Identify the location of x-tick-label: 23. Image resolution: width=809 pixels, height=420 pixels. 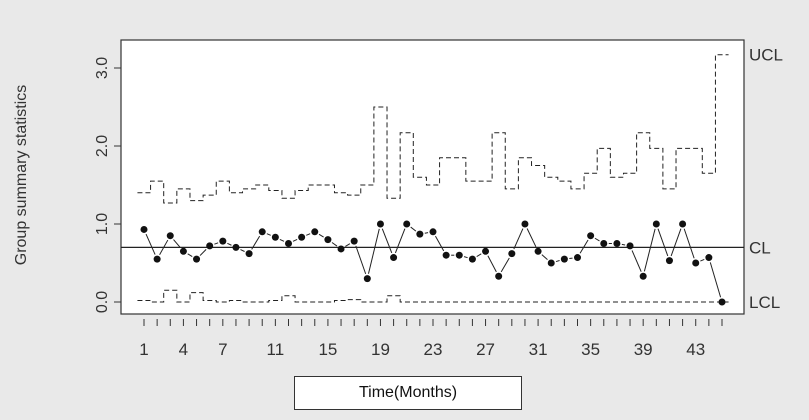
(433, 349).